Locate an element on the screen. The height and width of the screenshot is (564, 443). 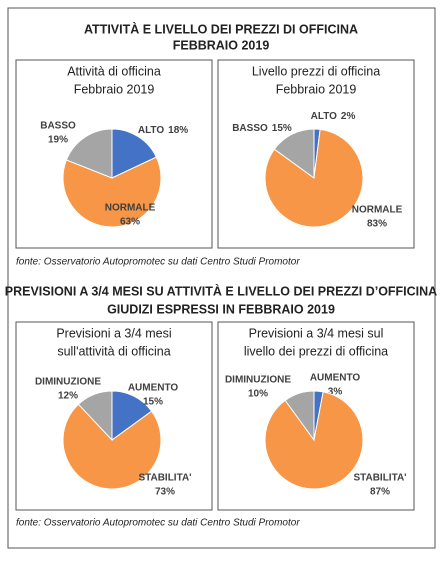
slice-label: ALTO 18% is located at coordinates (163, 130).